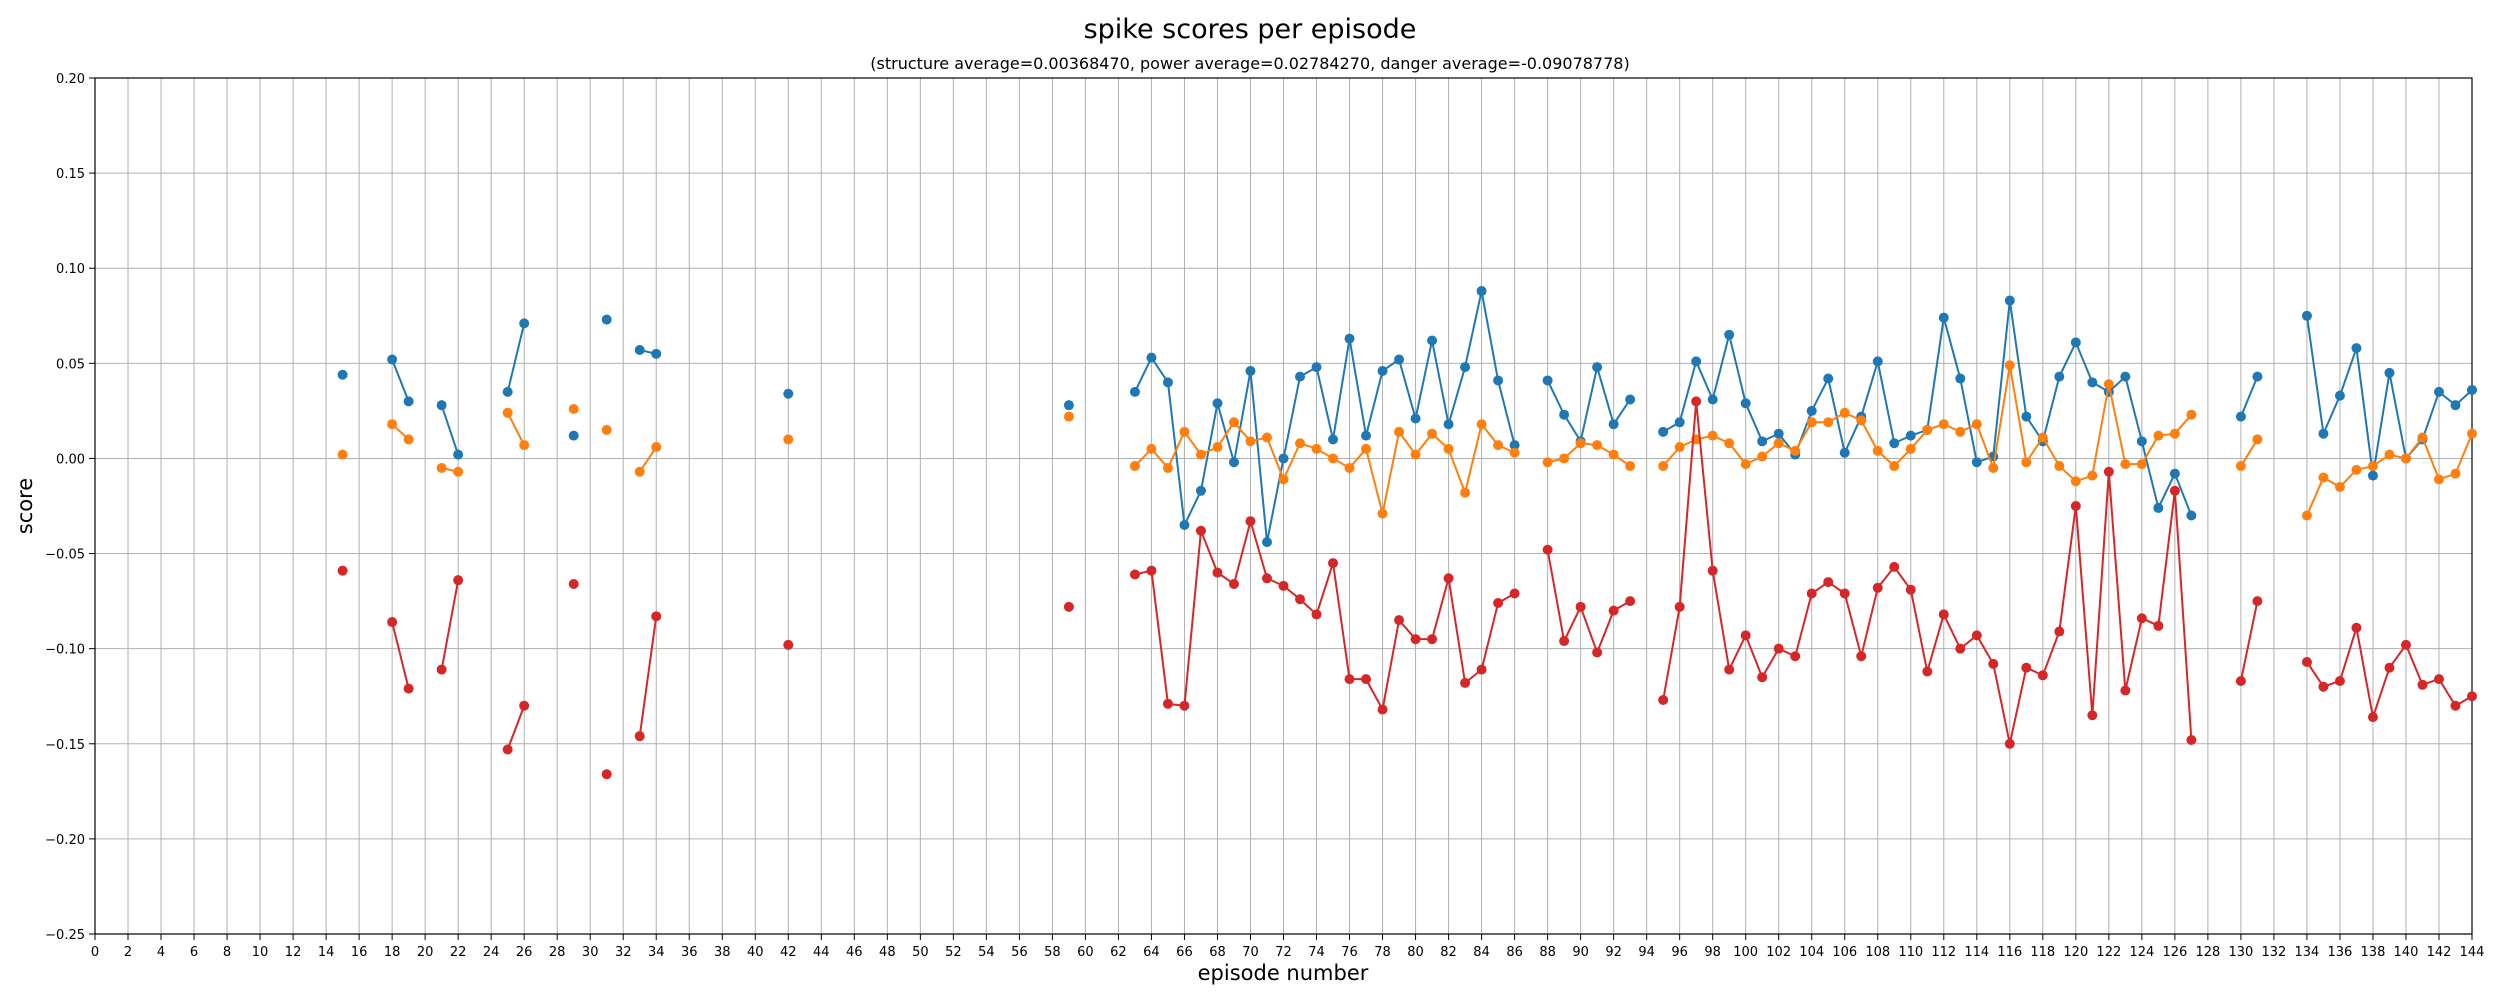  I want to click on x-tick-label: 8, so click(227, 952).